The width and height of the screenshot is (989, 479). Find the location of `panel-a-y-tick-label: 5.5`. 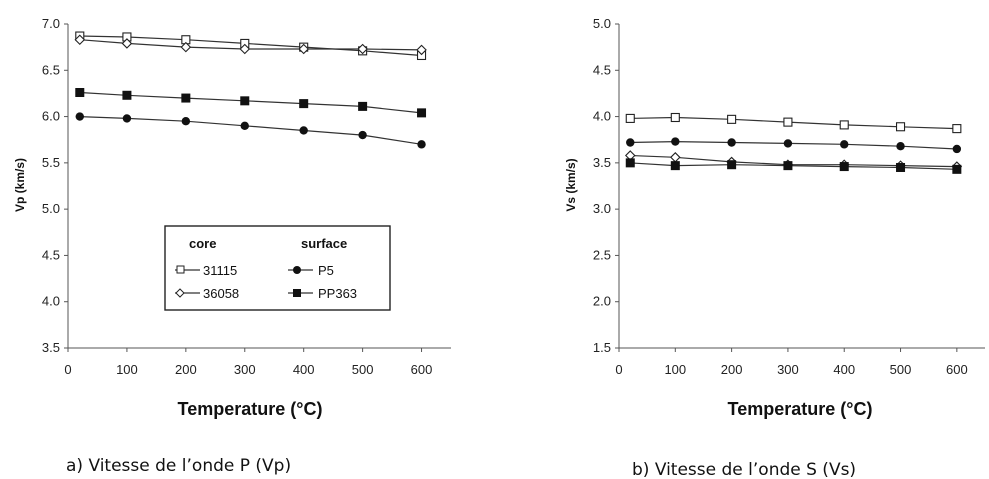

panel-a-y-tick-label: 5.5 is located at coordinates (51, 162).